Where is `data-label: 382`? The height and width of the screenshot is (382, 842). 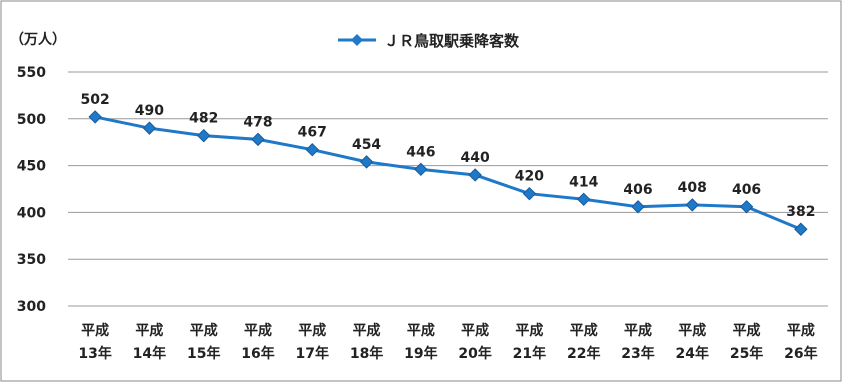
data-label: 382 is located at coordinates (800, 212).